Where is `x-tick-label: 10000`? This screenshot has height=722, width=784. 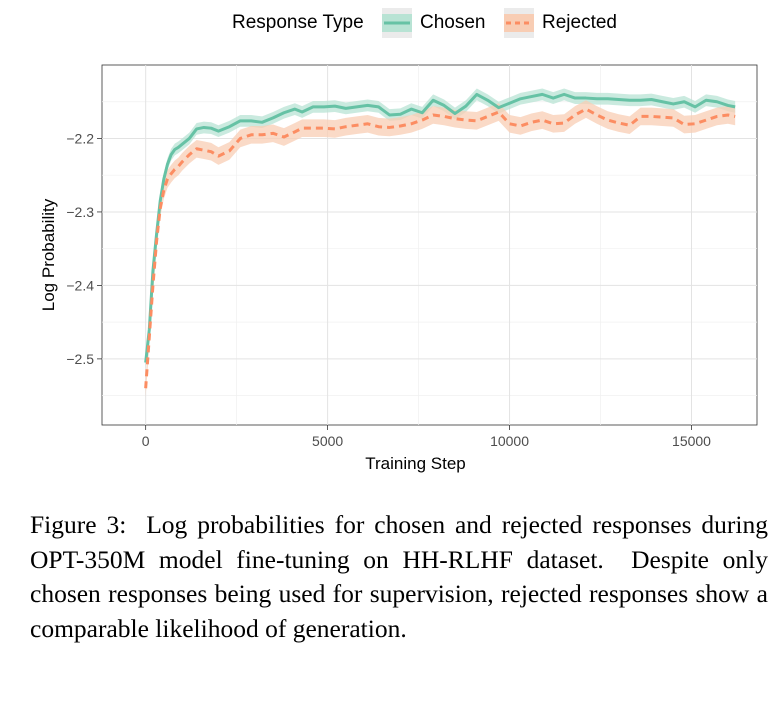 x-tick-label: 10000 is located at coordinates (509, 441).